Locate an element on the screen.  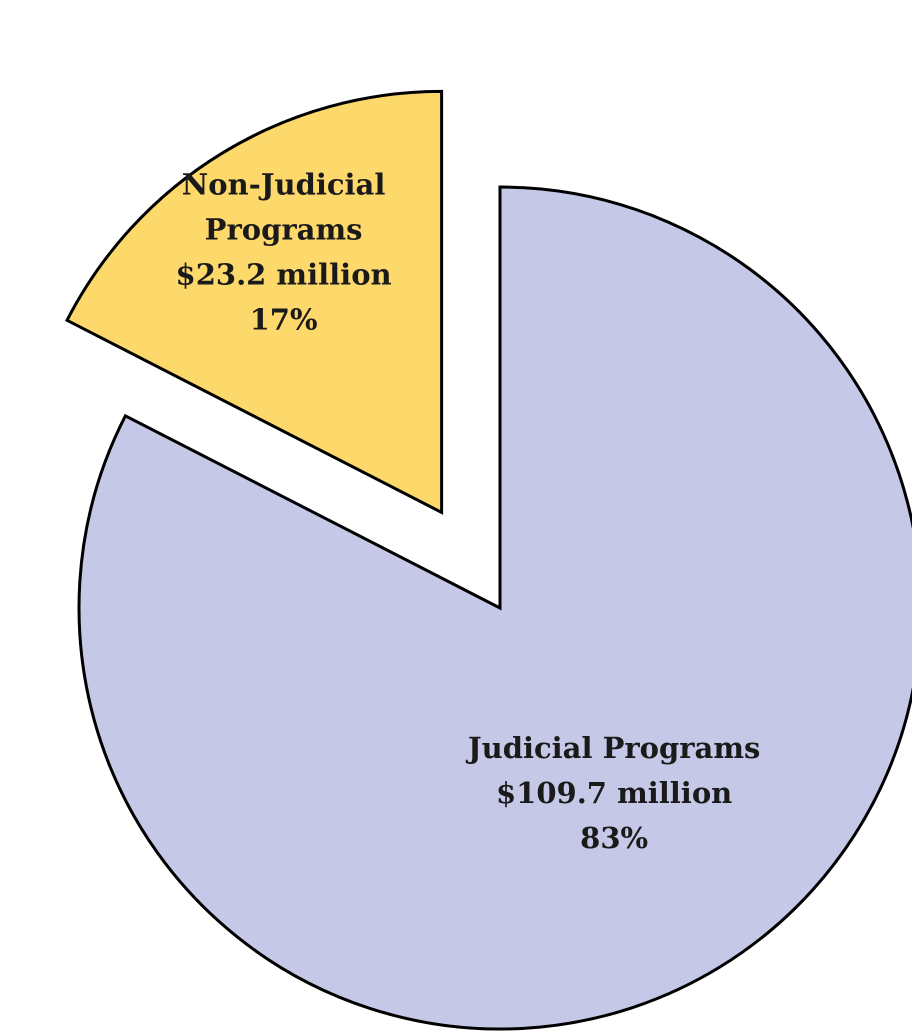
slice-label-line: Judicial Programs is located at coordinates (612, 748).